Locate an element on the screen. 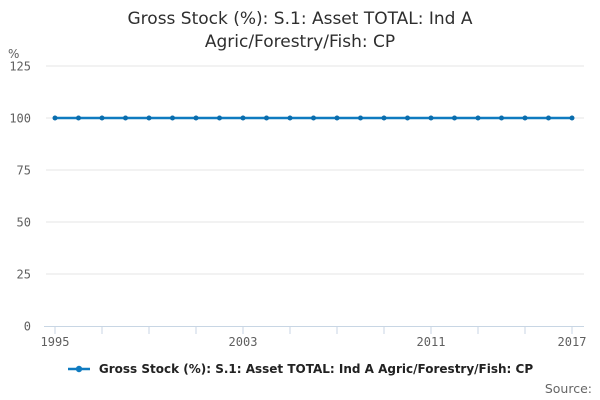 The width and height of the screenshot is (600, 400). series-point-2013 is located at coordinates (478, 118).